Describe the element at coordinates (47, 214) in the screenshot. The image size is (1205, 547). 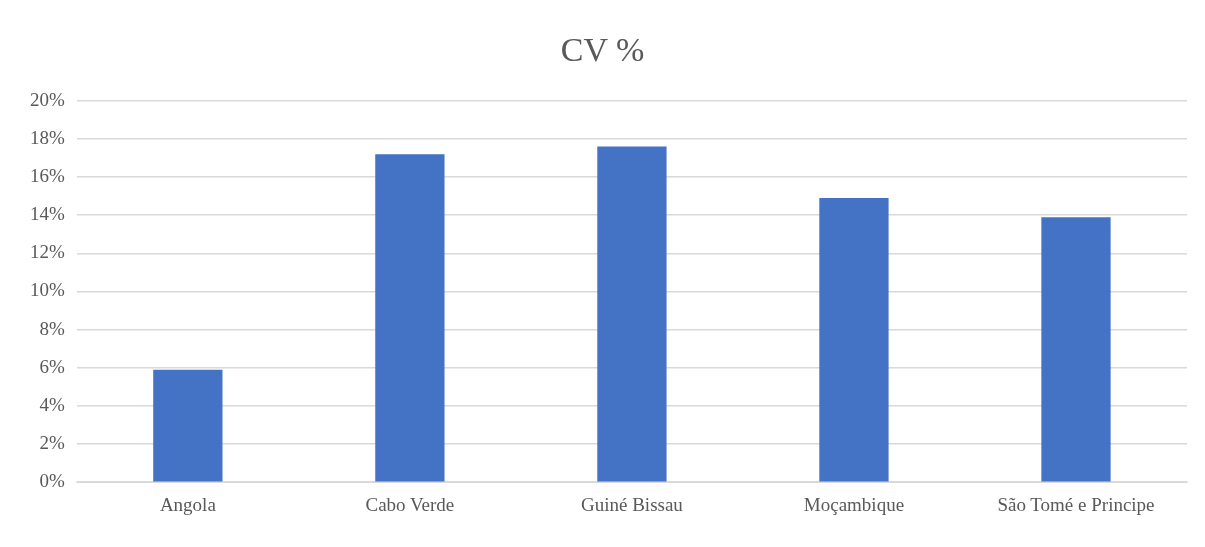
I see `y-tick-label: 14%` at that location.